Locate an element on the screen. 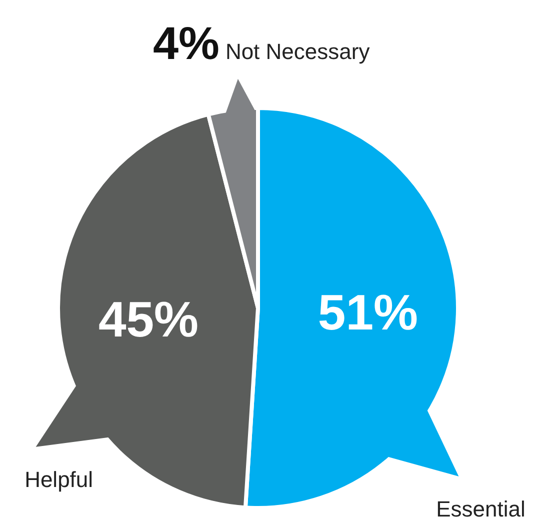 This screenshot has height=521, width=538. slice-label: Helpful is located at coordinates (59, 479).